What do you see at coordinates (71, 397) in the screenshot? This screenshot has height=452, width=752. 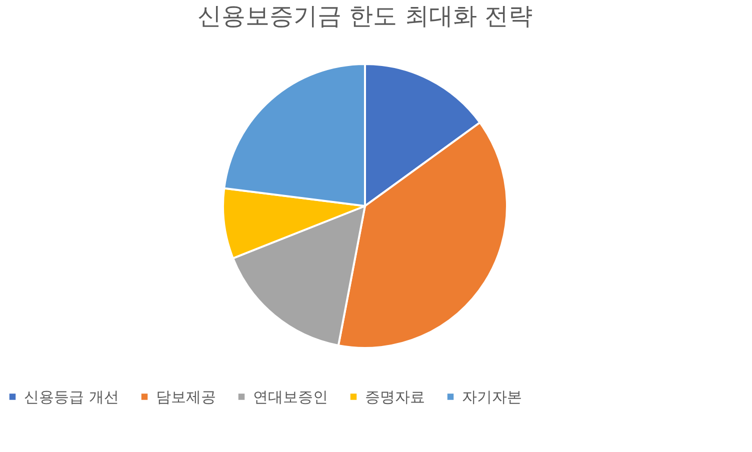 I see `legend-label: 신용등급 개선` at bounding box center [71, 397].